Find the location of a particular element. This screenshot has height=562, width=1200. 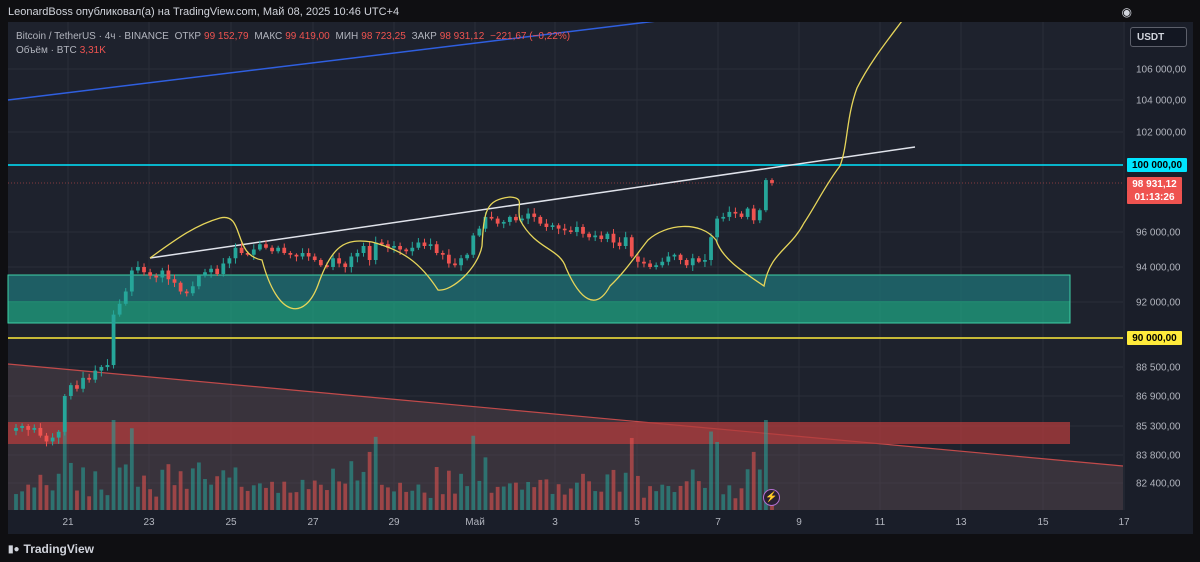

price-tick-label: 94 000,00 is located at coordinates (1158, 268).